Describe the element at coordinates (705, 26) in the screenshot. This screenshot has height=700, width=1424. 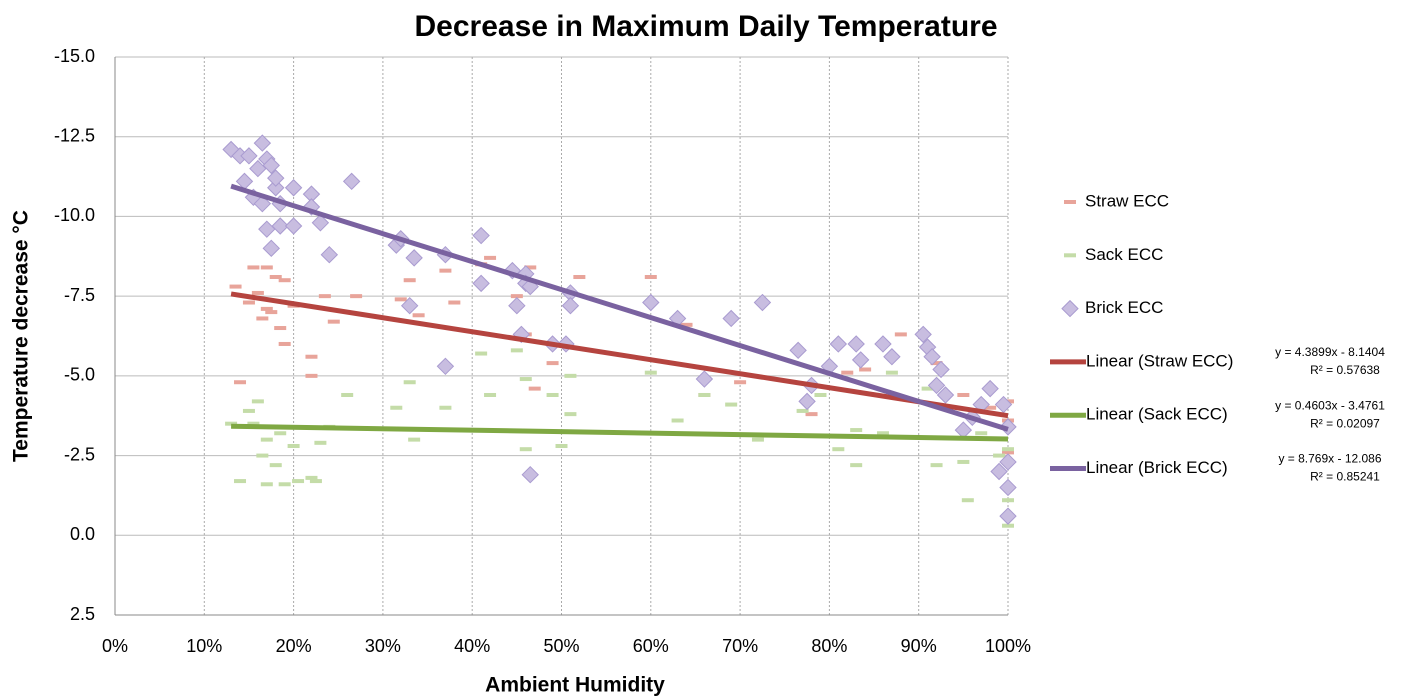
I see `chart-title: Decrease in Maximum Daily Temperature` at that location.